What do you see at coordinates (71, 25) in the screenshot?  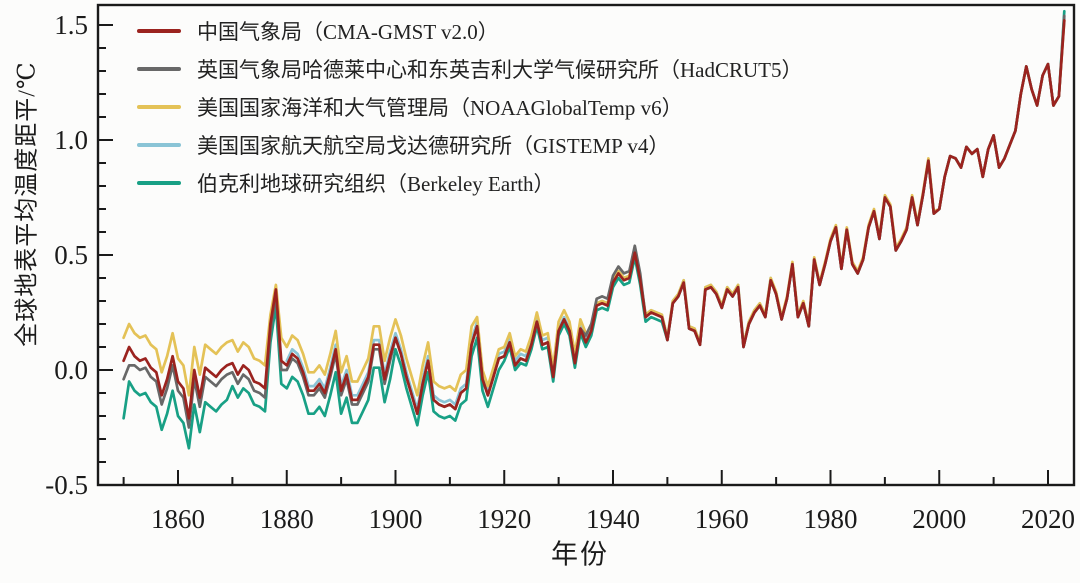 I see `y-tick-label: 1.5` at bounding box center [71, 25].